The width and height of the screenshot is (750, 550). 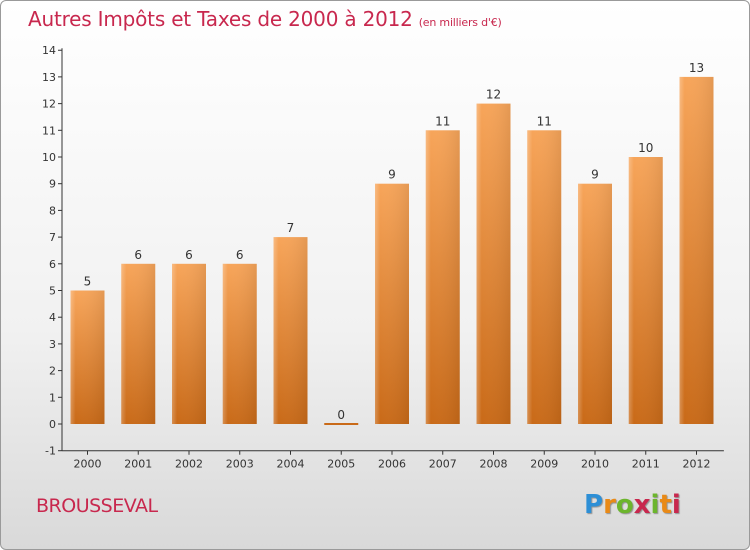 What do you see at coordinates (594, 505) in the screenshot?
I see `logo-letter: P` at bounding box center [594, 505].